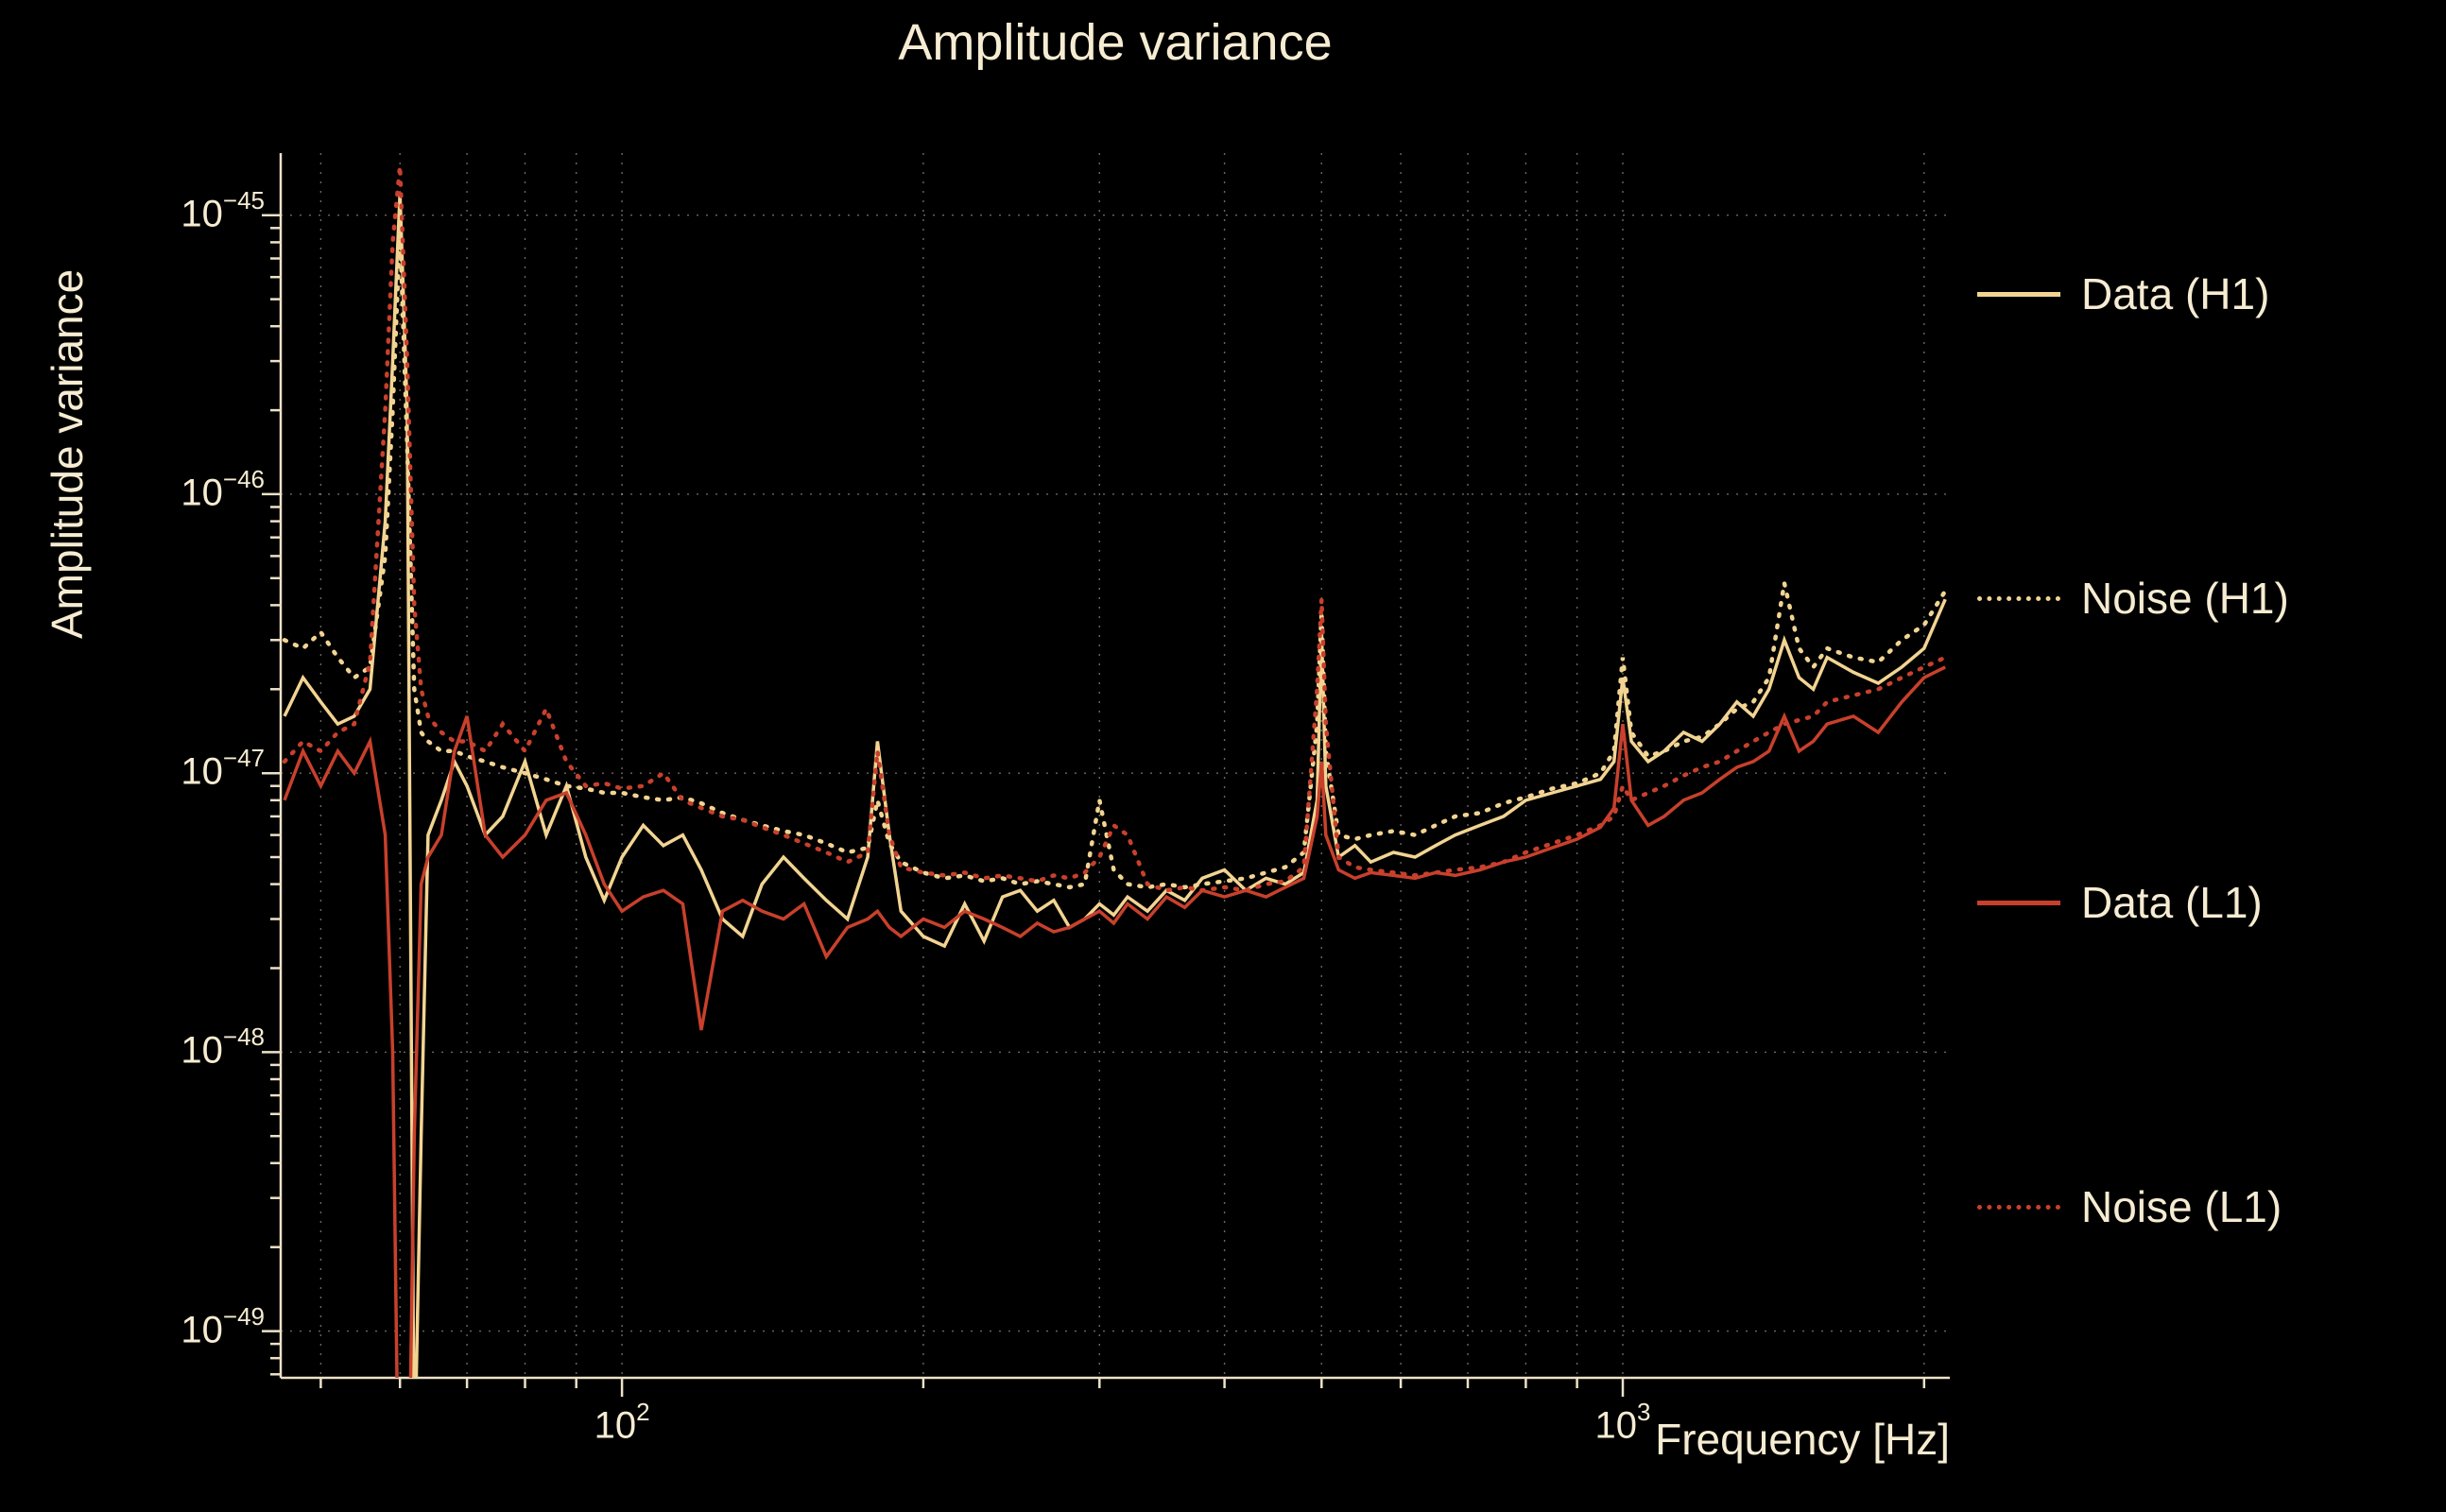  I want to click on legend-item-noise-l1: Noise (L1), so click(2133, 1206).